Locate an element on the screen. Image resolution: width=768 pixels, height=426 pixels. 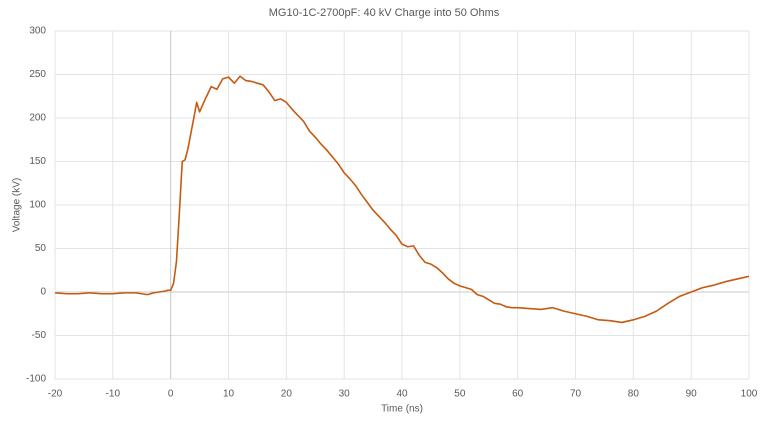
y-tick-label: 300 is located at coordinates (37, 31).